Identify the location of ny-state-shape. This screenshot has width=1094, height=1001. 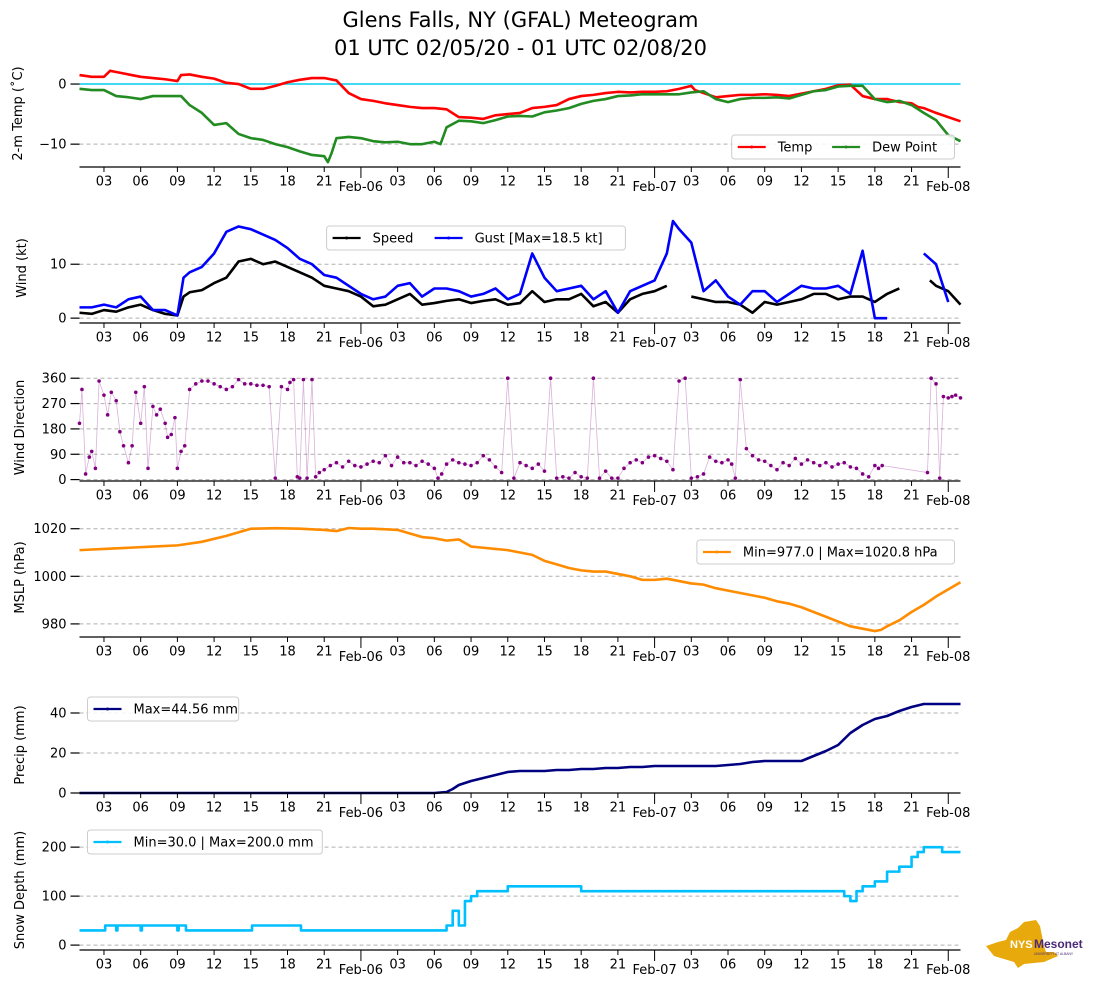
(1022, 944).